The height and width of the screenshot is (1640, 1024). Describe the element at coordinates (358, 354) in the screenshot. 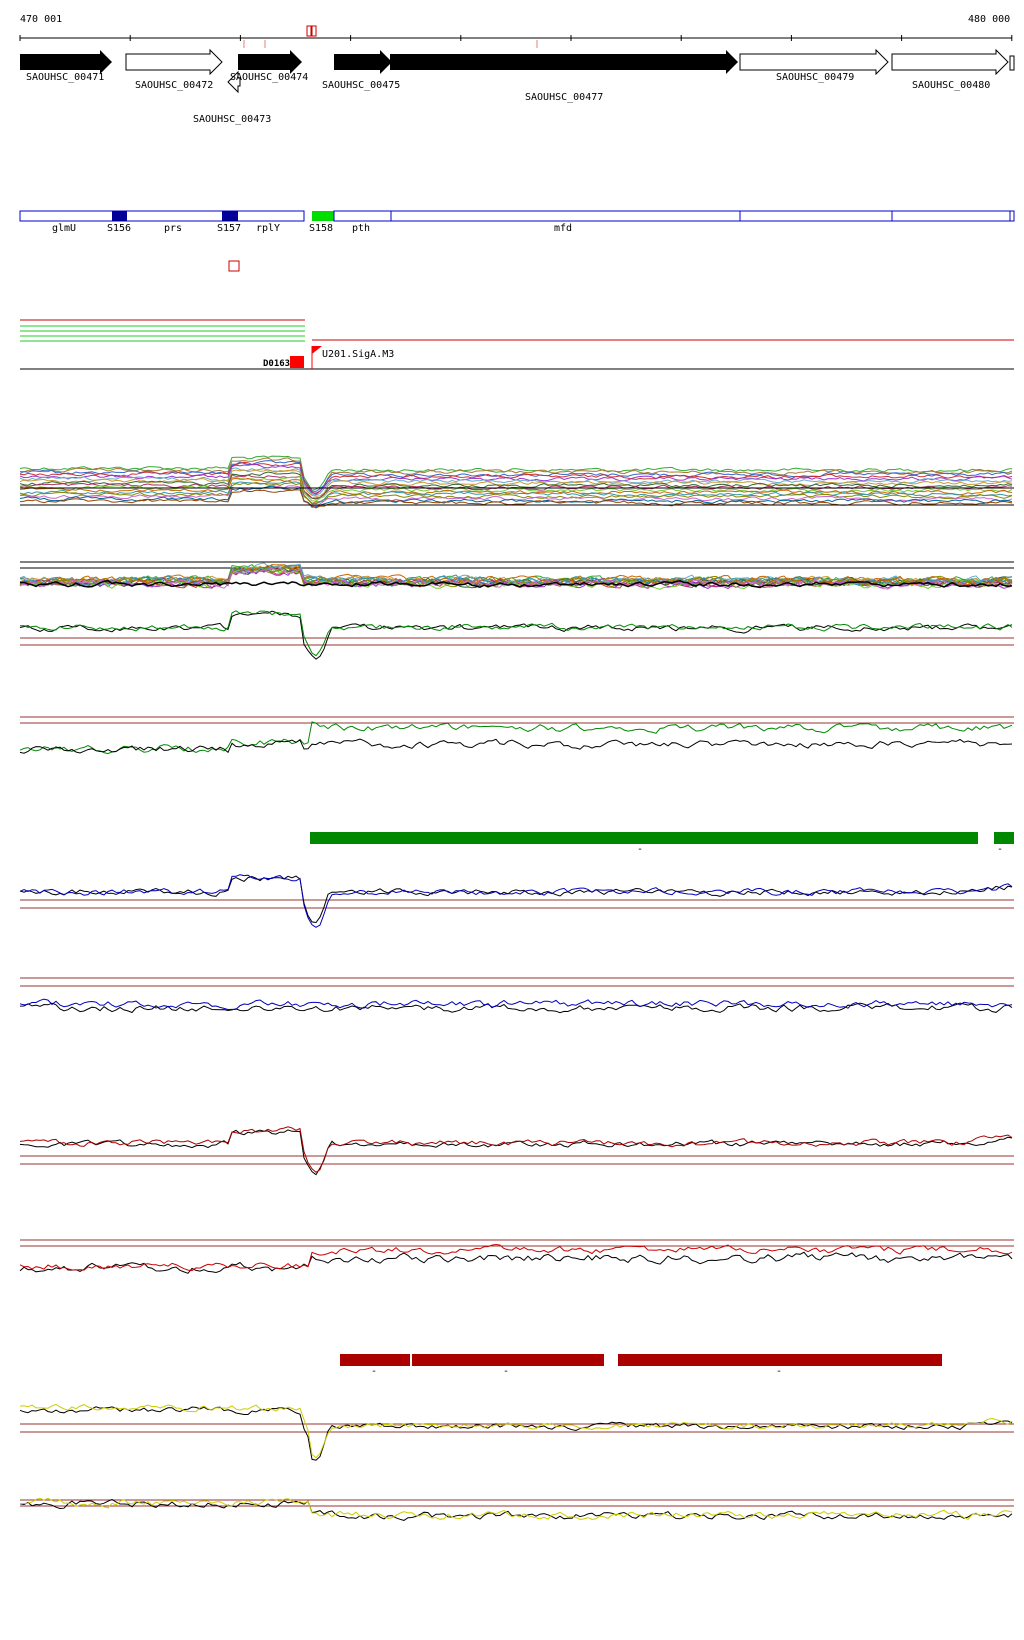

I see `promoter-u201-siga-m3: U201.SigA.M3` at that location.